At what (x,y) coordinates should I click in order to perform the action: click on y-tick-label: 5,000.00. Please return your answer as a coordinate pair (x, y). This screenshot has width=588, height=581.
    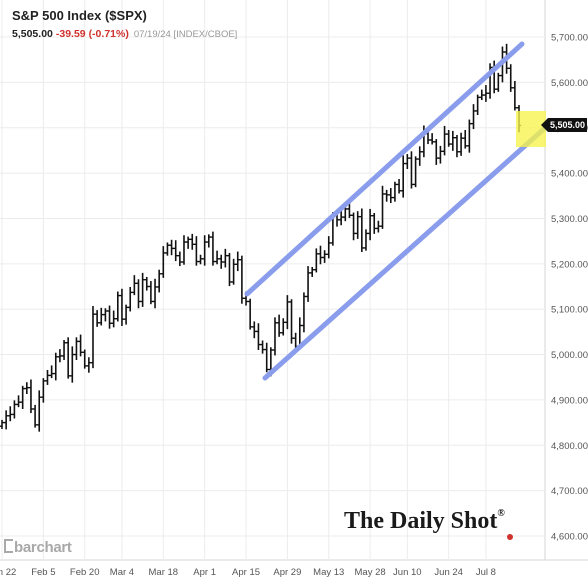
    Looking at the image, I should click on (569, 355).